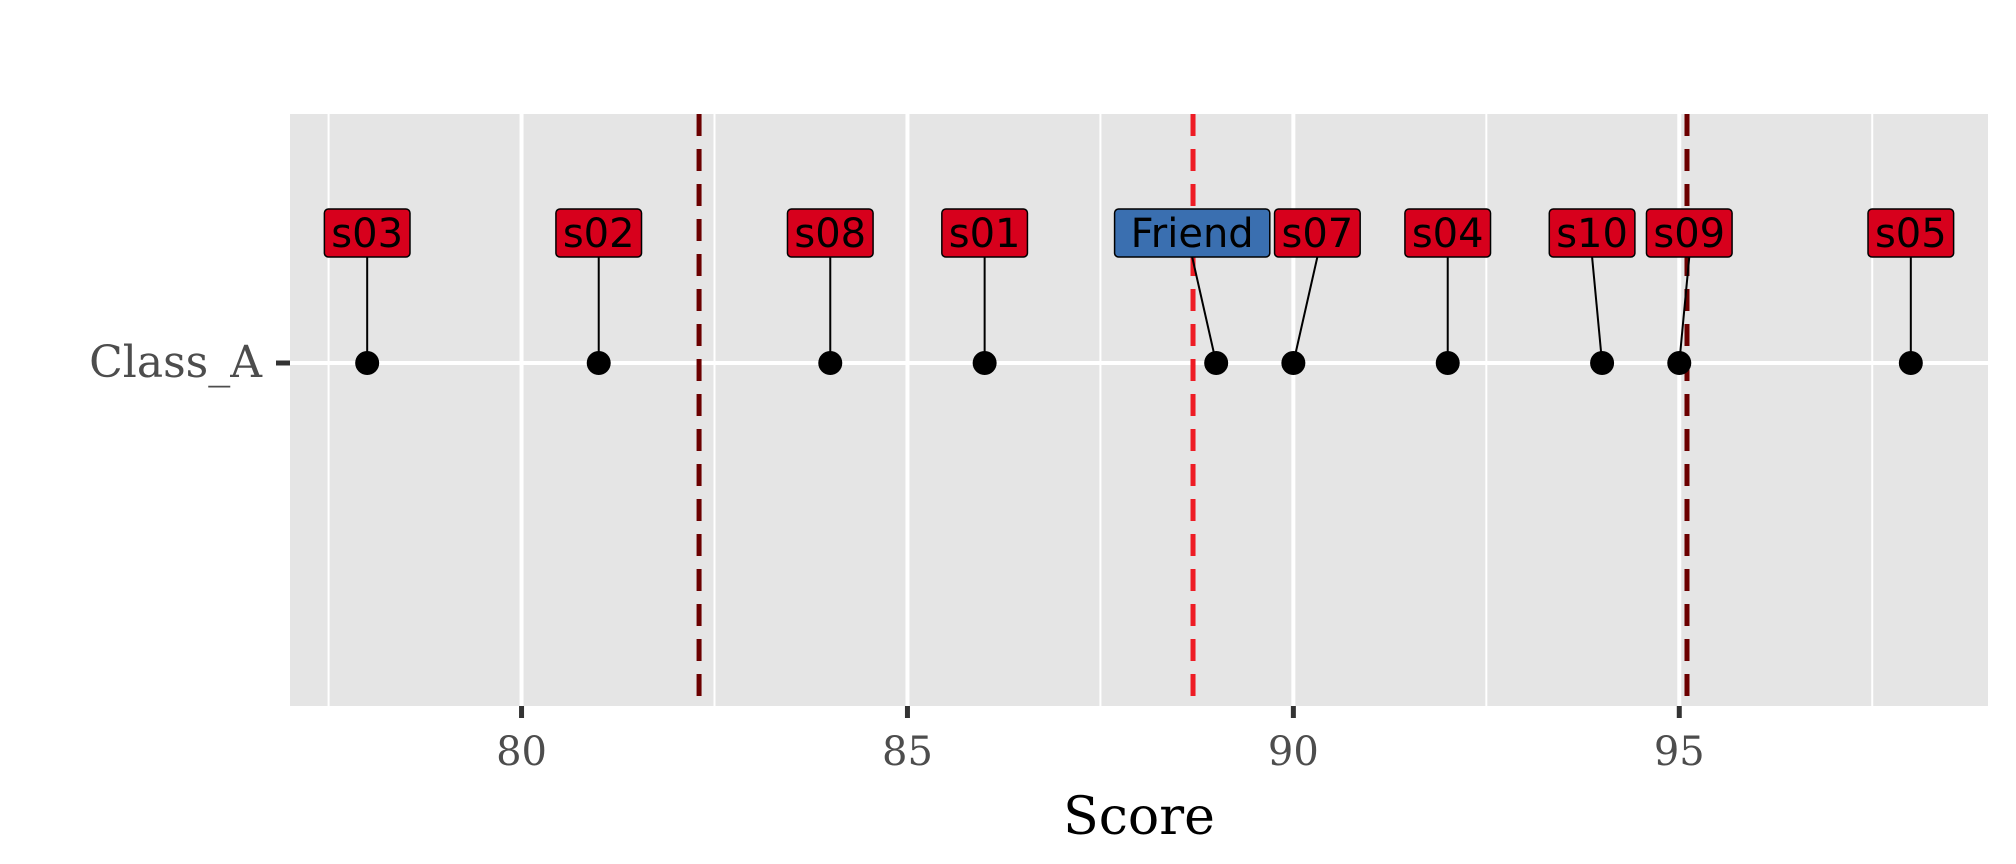 The image size is (2016, 864). I want to click on point-label-text: s02, so click(599, 234).